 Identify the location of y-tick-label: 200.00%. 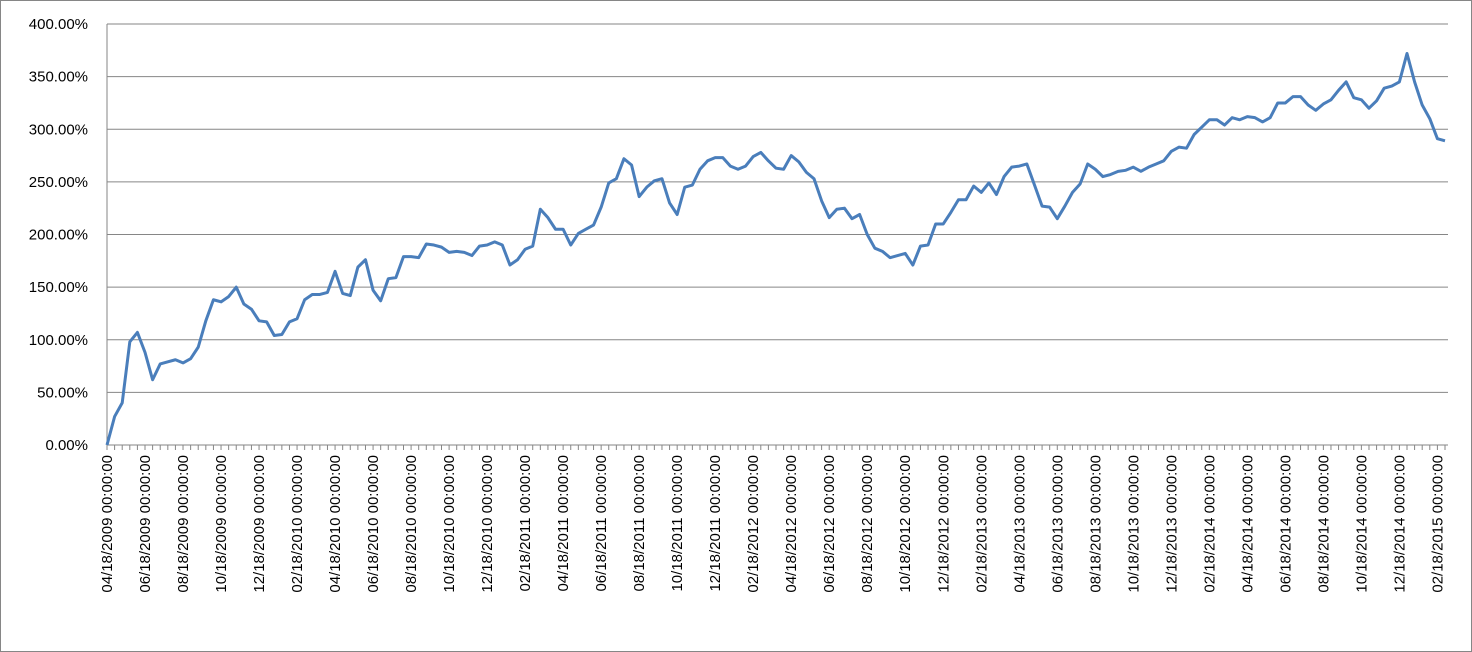
(58, 235).